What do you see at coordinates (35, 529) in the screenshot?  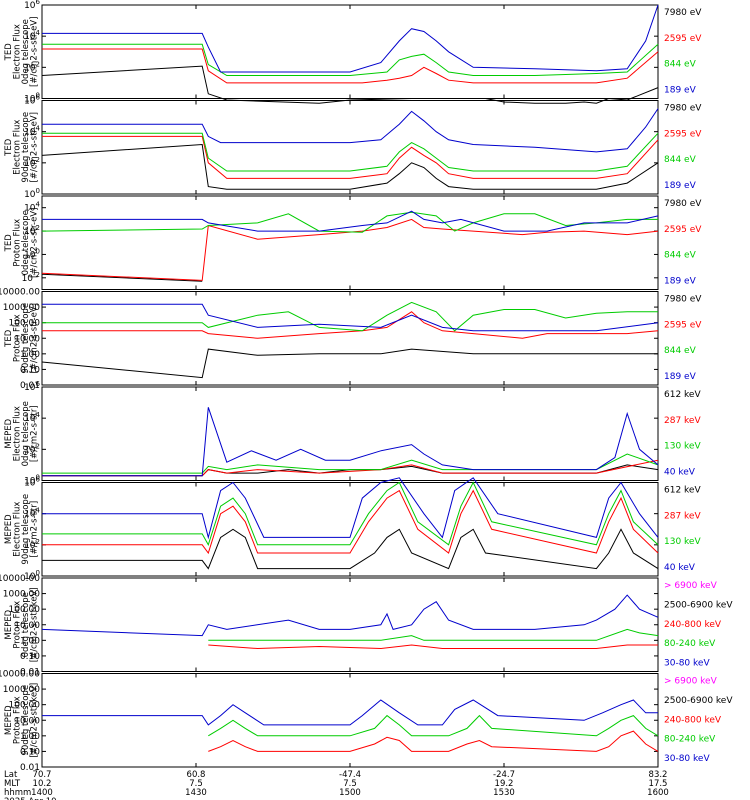 I see `y-axis-label: [#/cm2-s-str]` at bounding box center [35, 529].